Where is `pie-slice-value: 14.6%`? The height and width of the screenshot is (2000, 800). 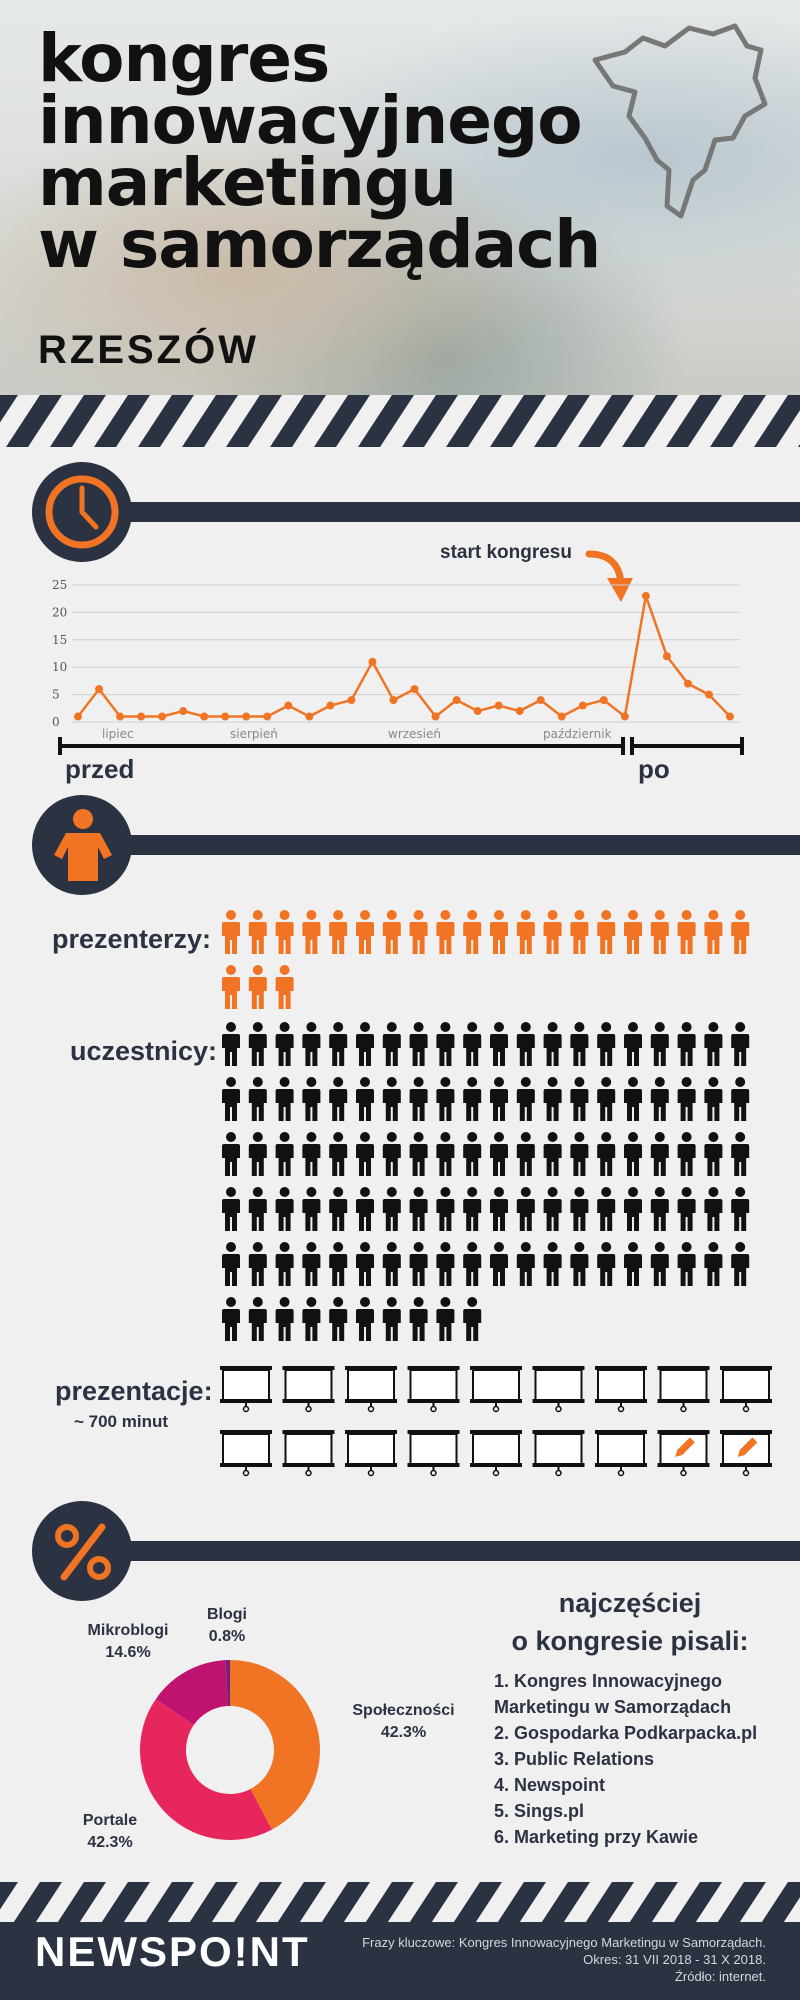 pie-slice-value: 14.6% is located at coordinates (128, 1652).